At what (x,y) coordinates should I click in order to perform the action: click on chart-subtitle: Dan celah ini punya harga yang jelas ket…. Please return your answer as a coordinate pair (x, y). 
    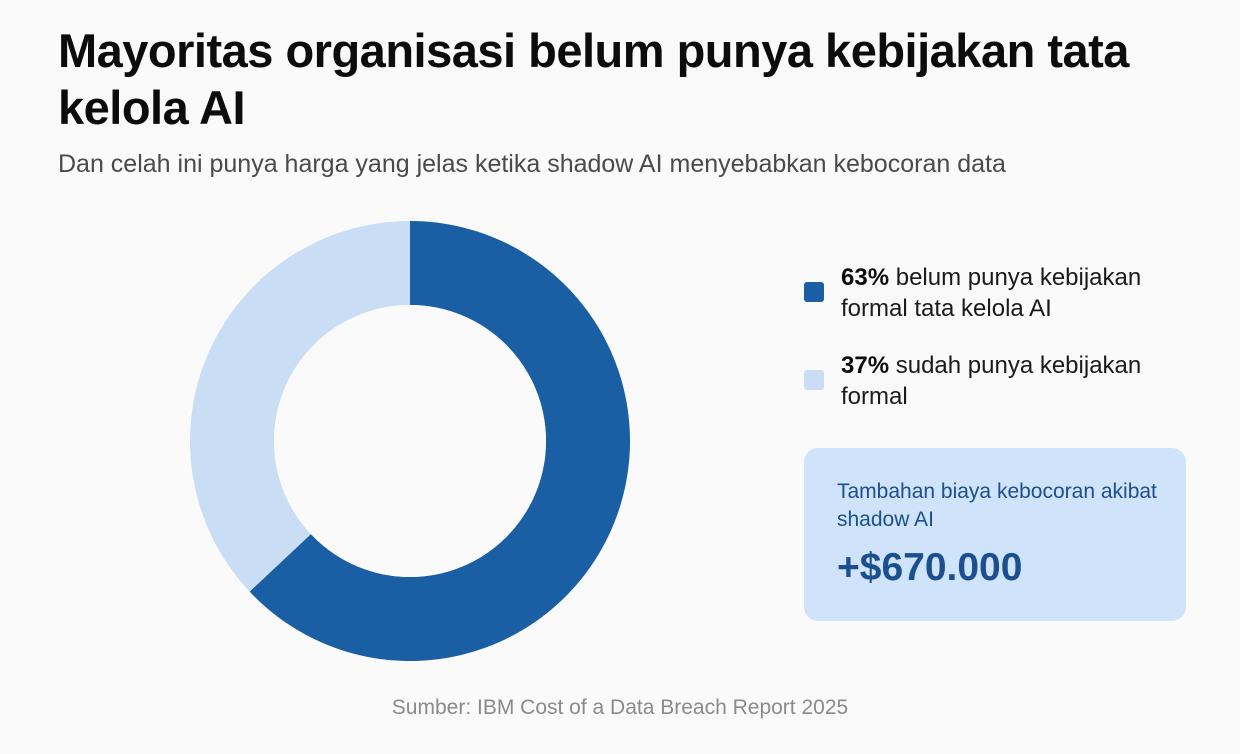
    Looking at the image, I should click on (532, 164).